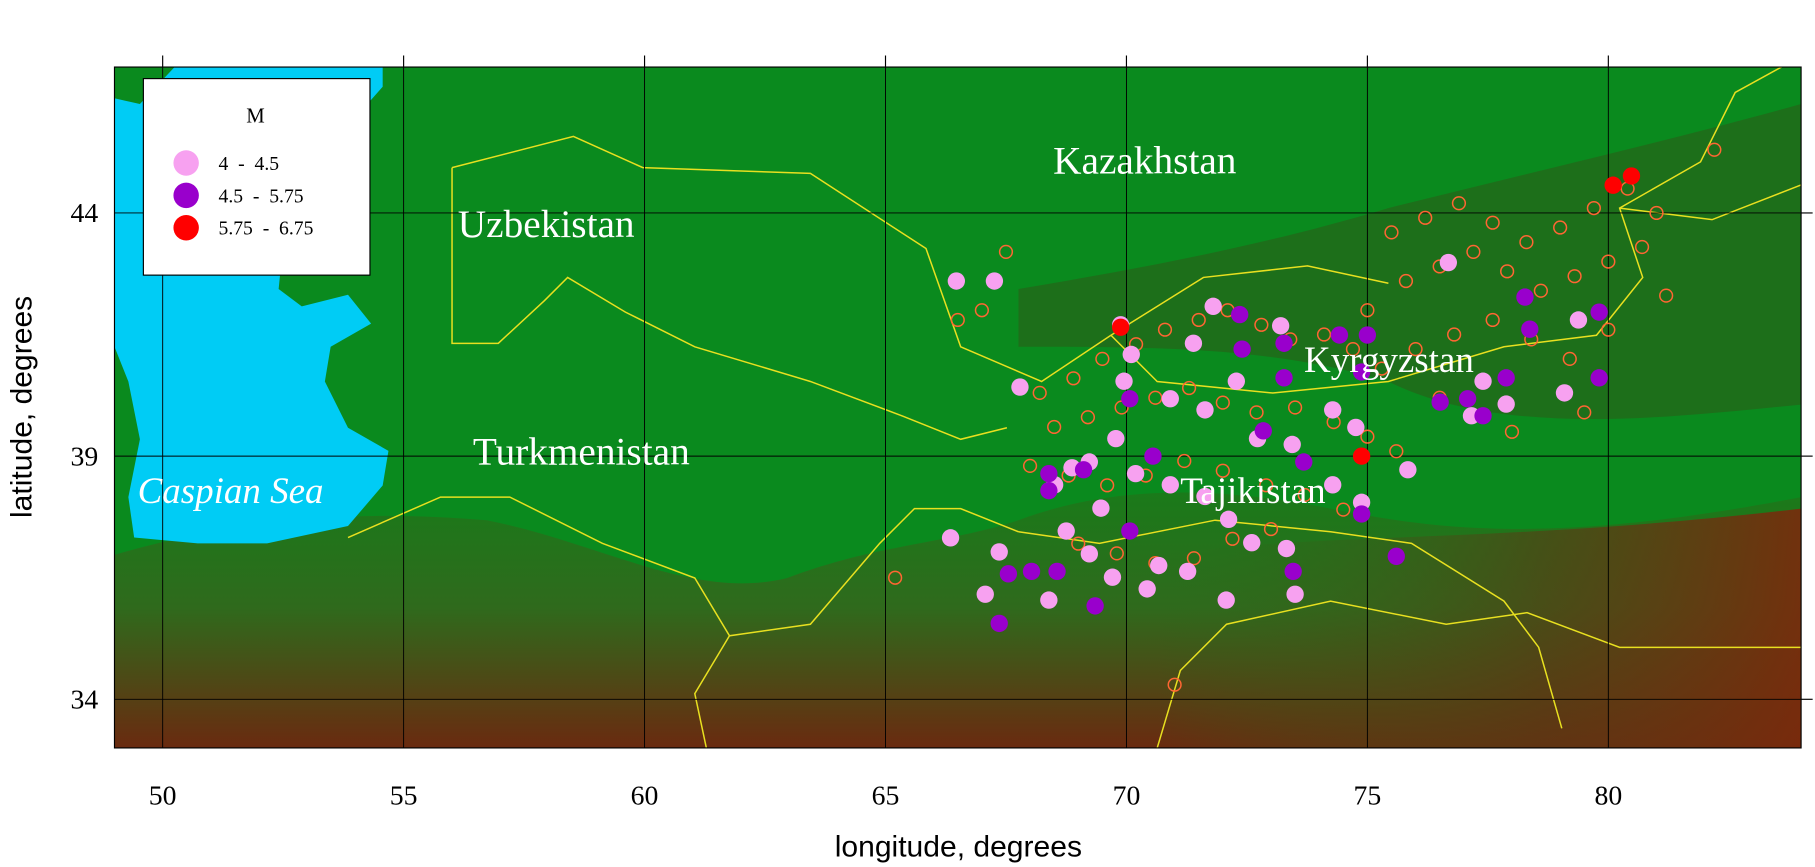 This screenshot has width=1815, height=867. Describe the element at coordinates (85, 213) in the screenshot. I see `y-tick-label: 44` at that location.